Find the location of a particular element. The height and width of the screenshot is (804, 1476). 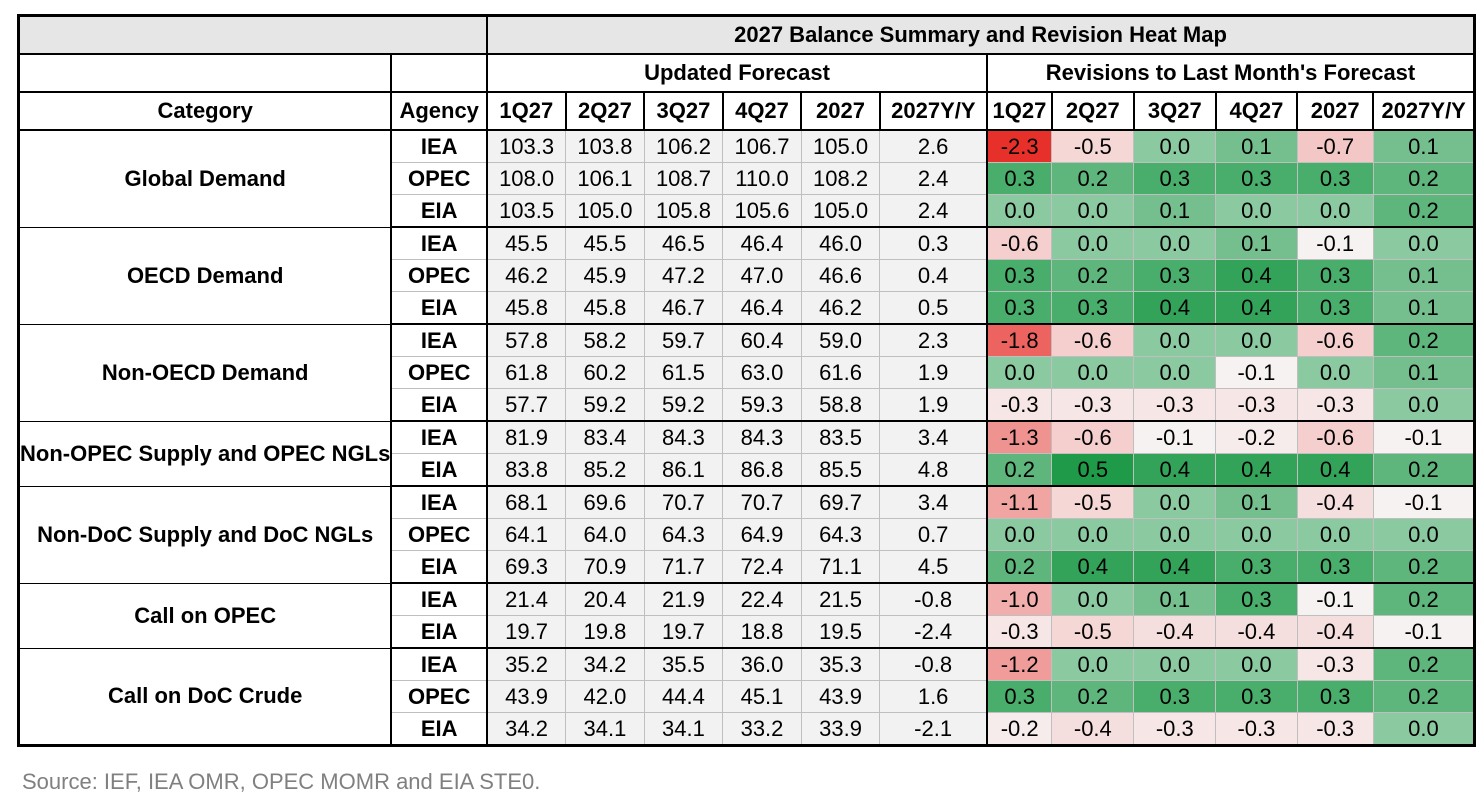

updated-value-cell: 71.1 is located at coordinates (840, 567).